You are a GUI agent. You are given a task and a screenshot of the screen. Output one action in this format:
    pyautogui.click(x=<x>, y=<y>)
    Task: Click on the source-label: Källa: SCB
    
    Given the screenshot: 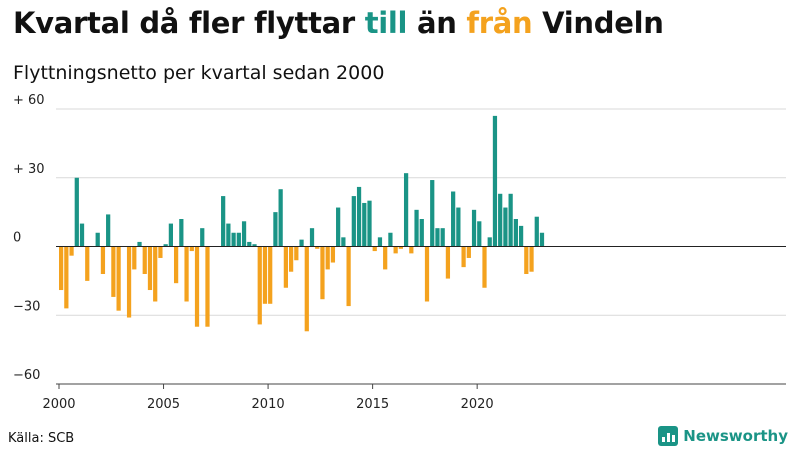 What is the action you would take?
    pyautogui.click(x=41, y=438)
    